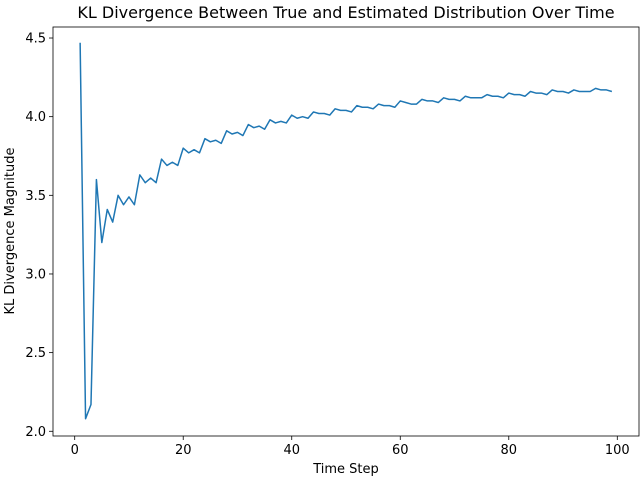  What do you see at coordinates (35, 39) in the screenshot?
I see `y-tick-label: 4.5` at bounding box center [35, 39].